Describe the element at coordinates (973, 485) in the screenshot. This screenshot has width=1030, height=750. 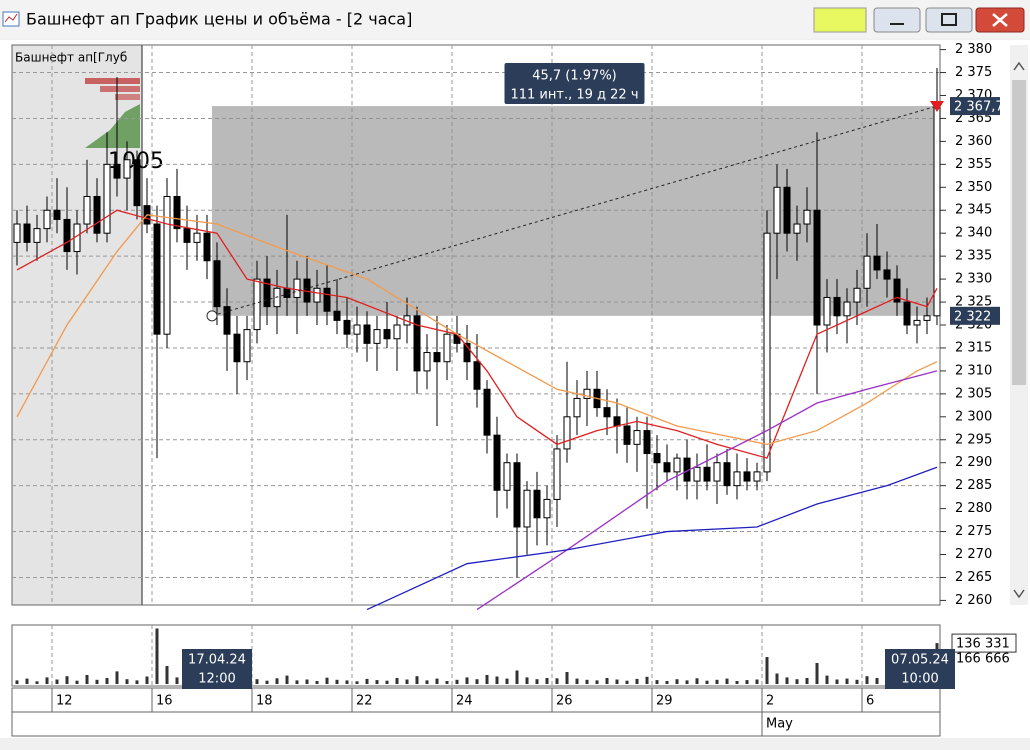
I see `y-tick-label: 2 285` at that location.